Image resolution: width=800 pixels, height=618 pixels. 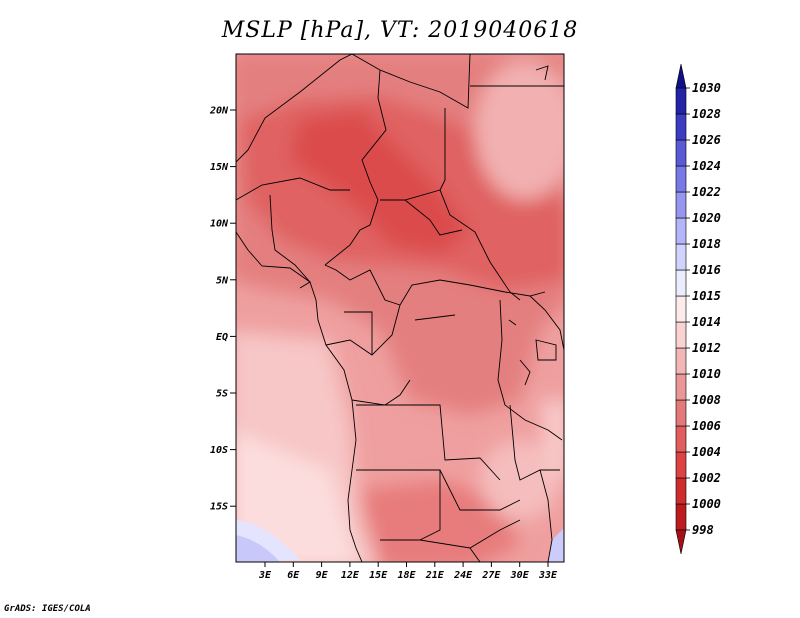 What do you see at coordinates (297, 497) in the screenshot?
I see `region-1014-atlantic` at bounding box center [297, 497].